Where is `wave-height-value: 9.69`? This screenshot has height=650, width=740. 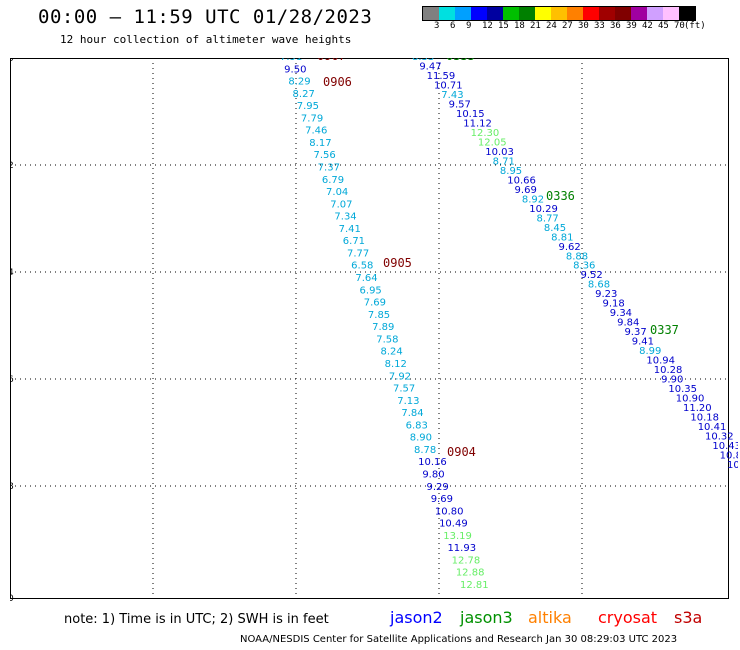 wave-height-value: 9.69 is located at coordinates (442, 499).